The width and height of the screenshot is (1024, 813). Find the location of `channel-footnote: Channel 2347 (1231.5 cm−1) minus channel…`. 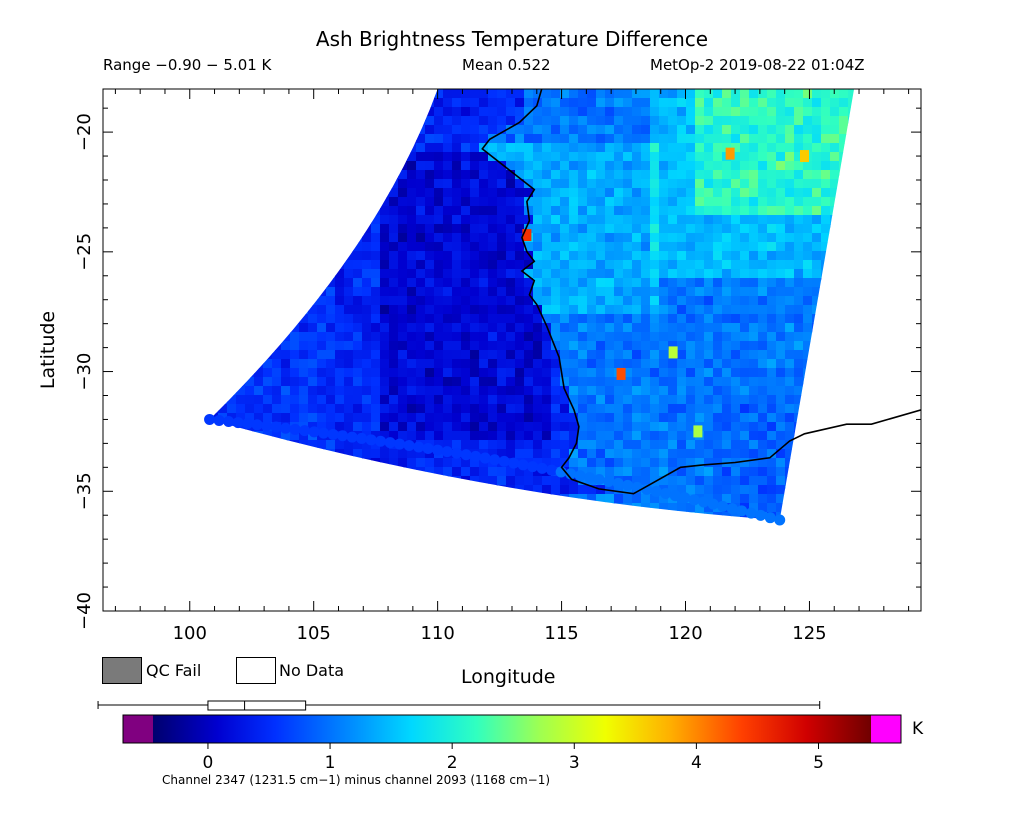

channel-footnote: Channel 2347 (1231.5 cm−1) minus channel… is located at coordinates (356, 780).